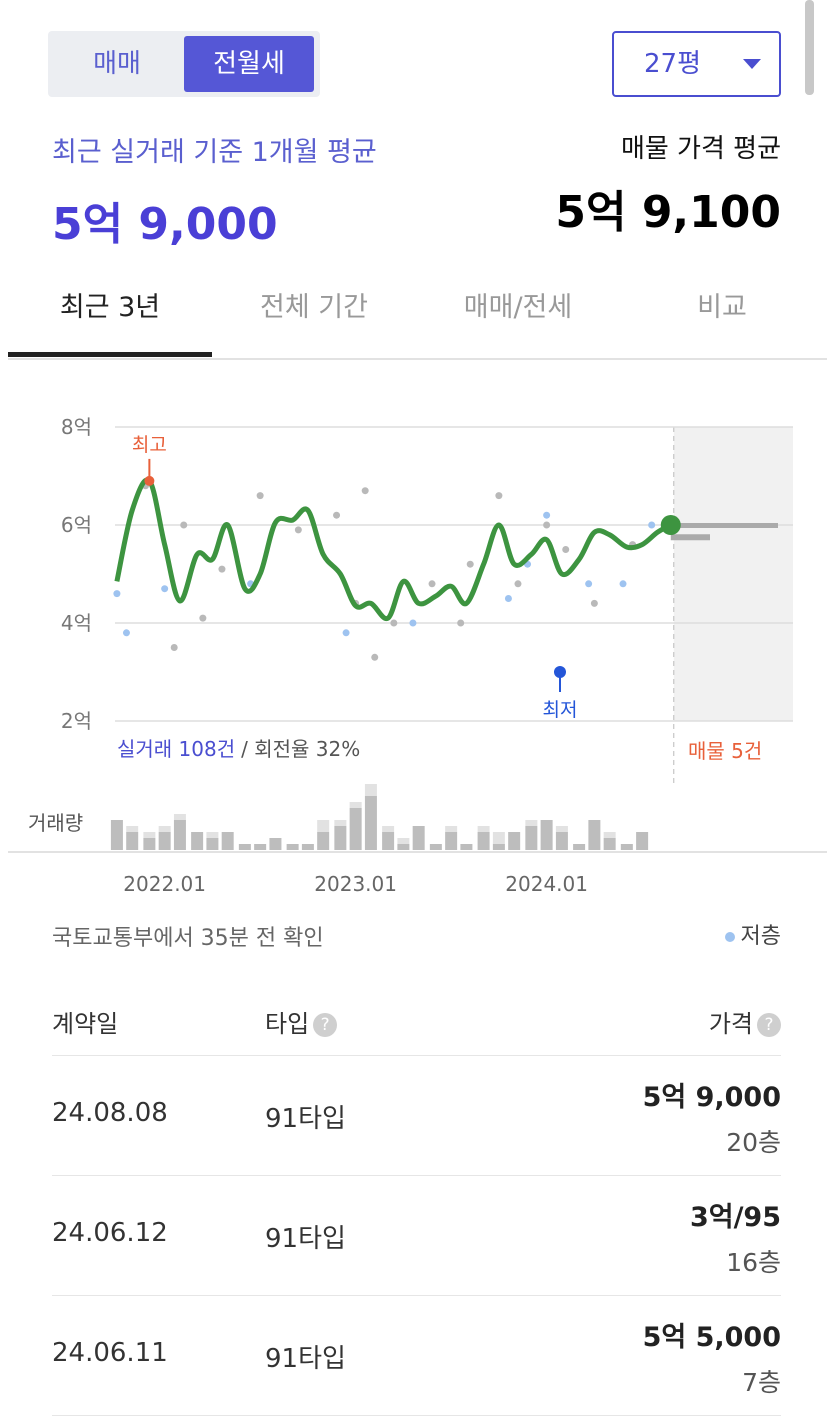 The width and height of the screenshot is (827, 1418). I want to click on volume-label: 거래량, so click(55, 823).